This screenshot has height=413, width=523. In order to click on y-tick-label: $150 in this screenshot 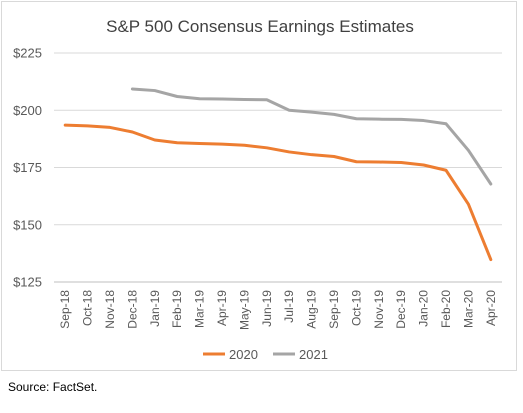, I will do `click(27, 224)`.